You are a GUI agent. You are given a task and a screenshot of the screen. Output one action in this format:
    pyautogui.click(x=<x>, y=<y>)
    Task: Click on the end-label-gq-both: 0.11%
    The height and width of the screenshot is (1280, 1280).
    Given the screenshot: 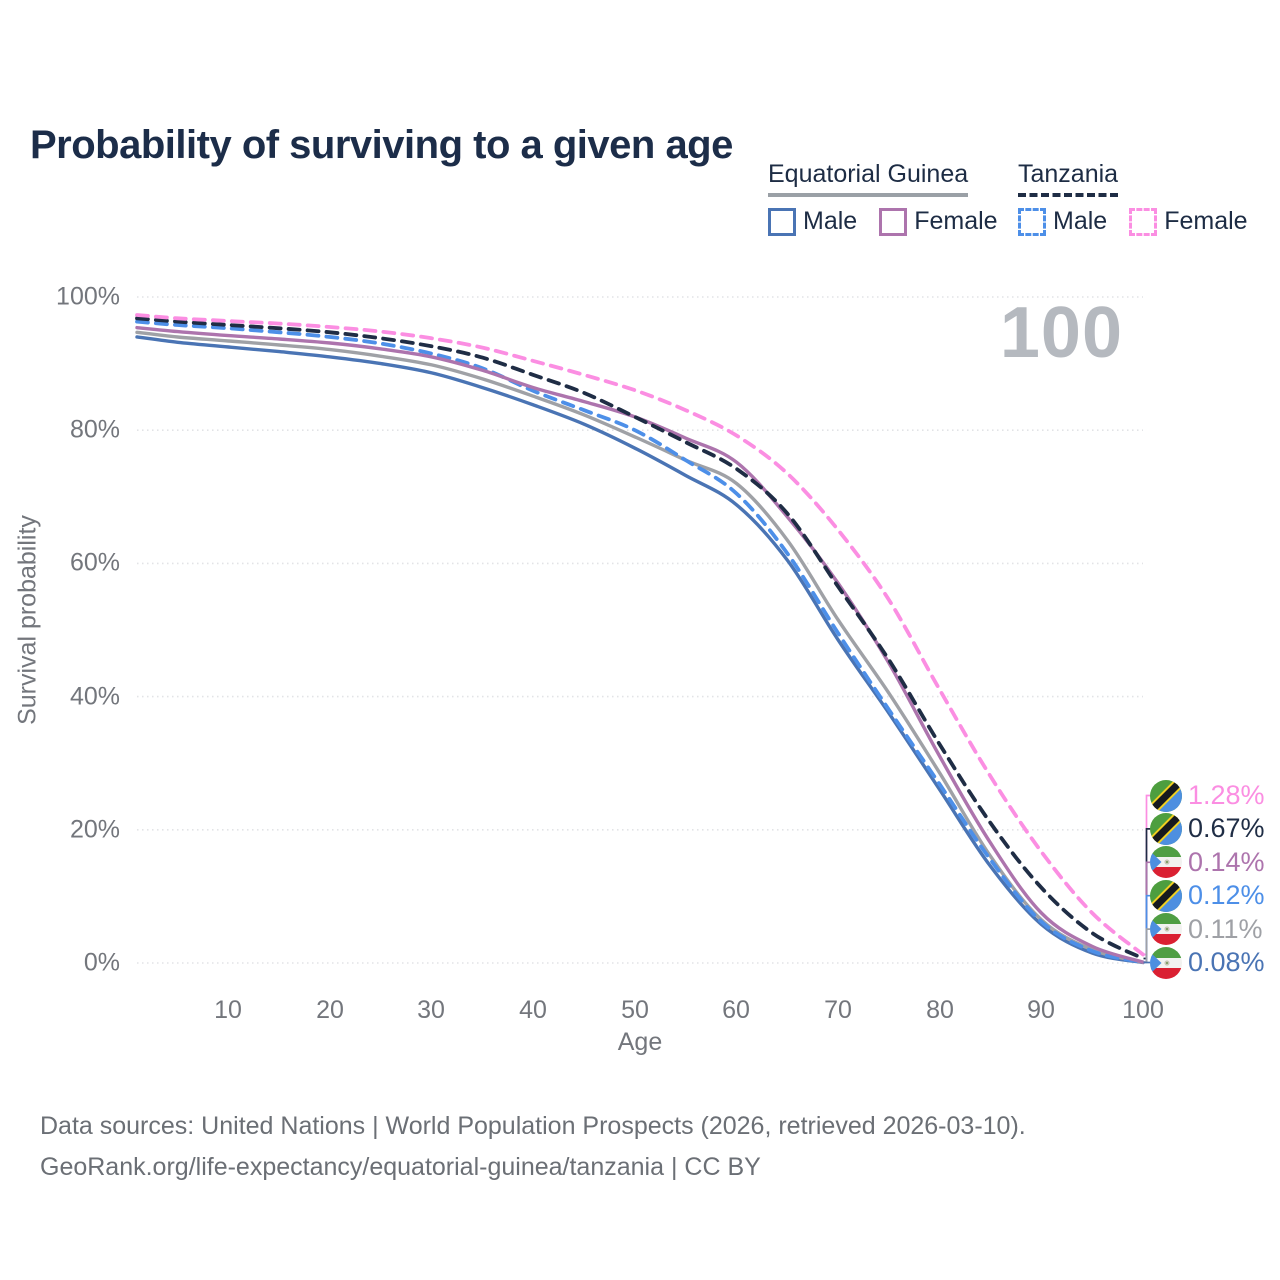 What is the action you would take?
    pyautogui.click(x=1206, y=929)
    